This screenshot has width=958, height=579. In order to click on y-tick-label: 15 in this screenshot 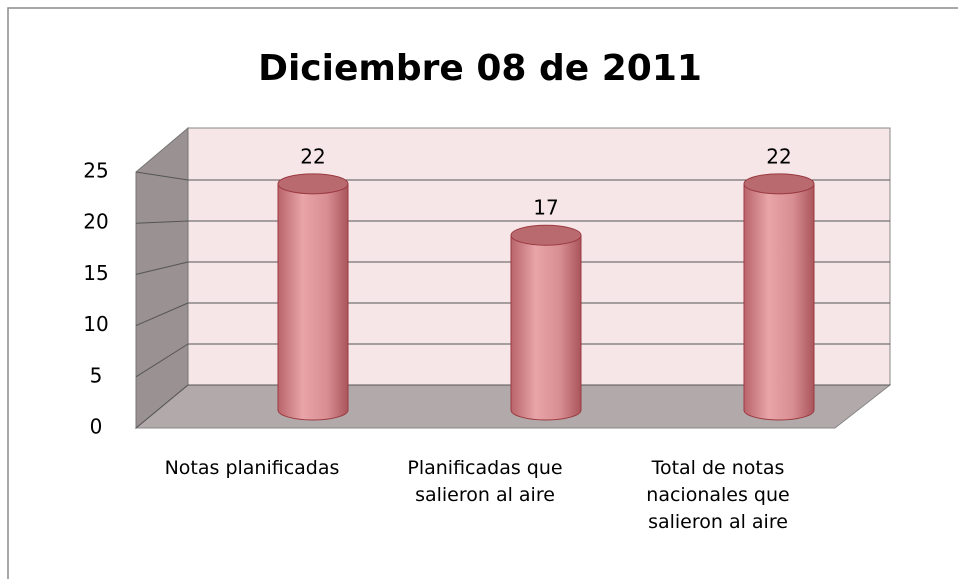, I will do `click(95, 273)`.